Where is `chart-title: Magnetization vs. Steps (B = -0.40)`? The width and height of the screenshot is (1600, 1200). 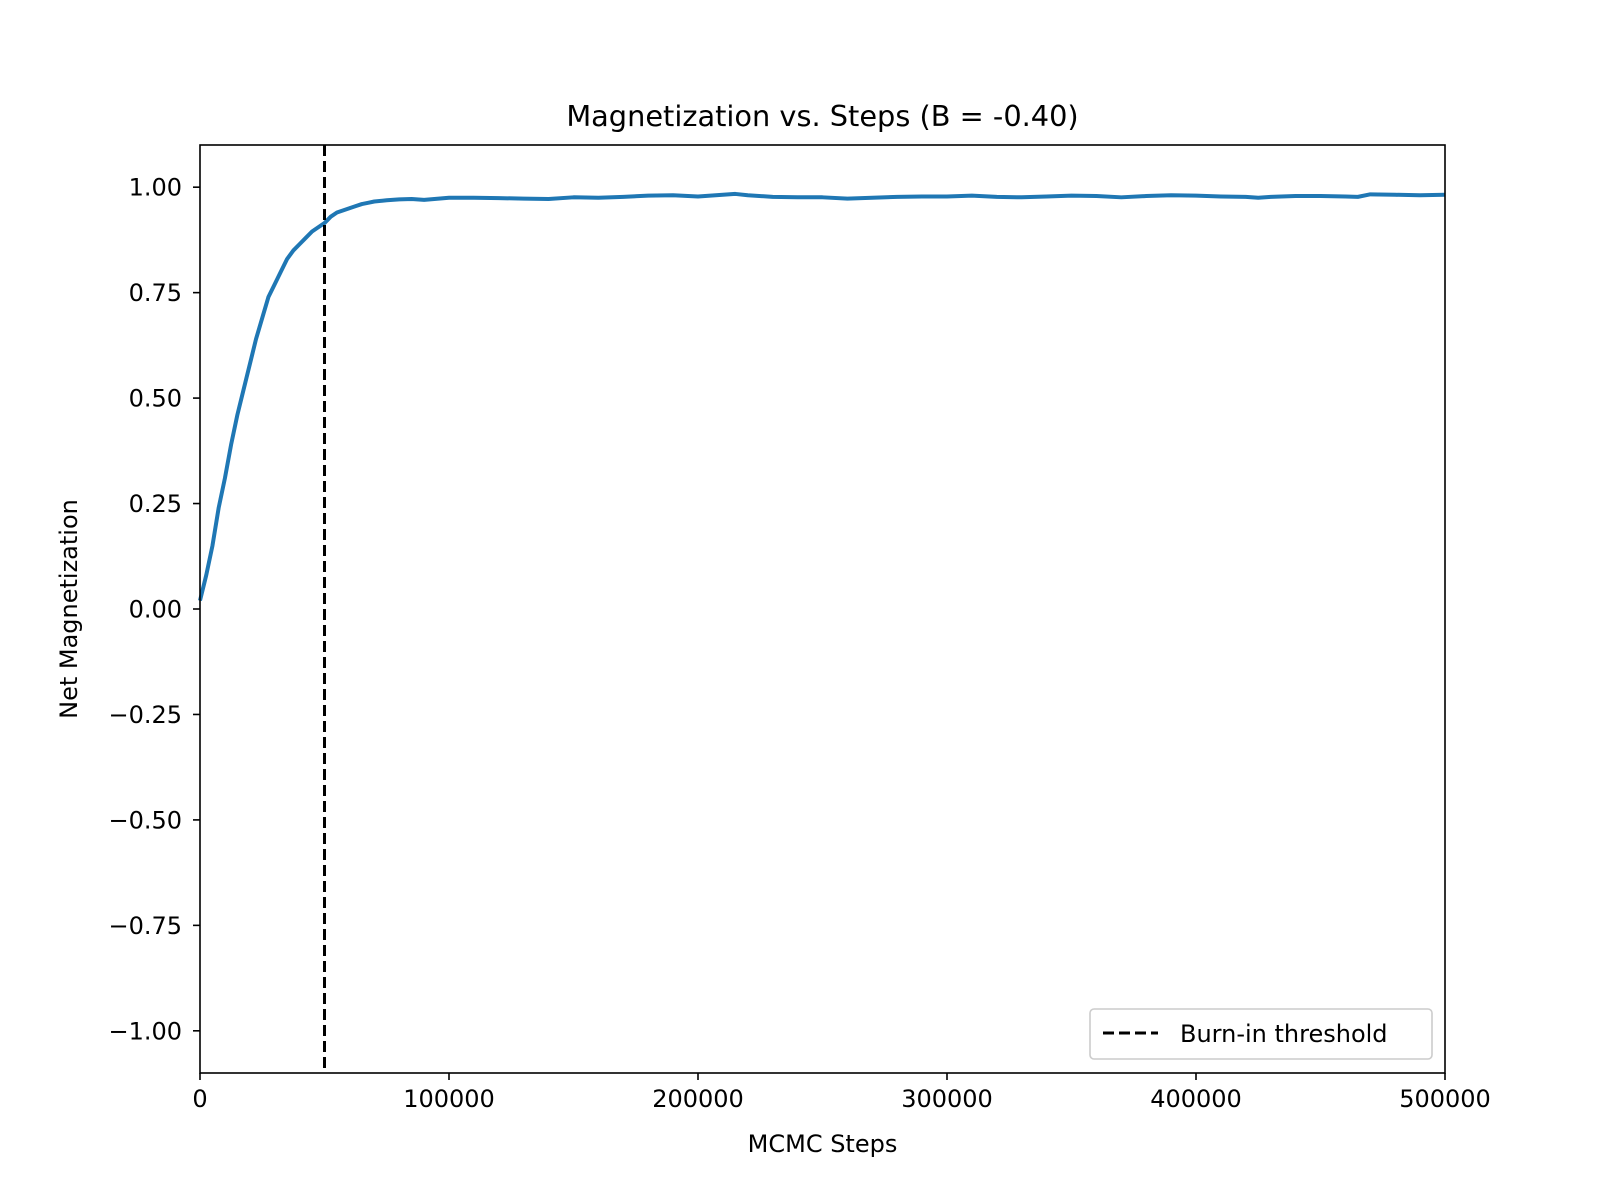
chart-title: Magnetization vs. Steps (B = -0.40) is located at coordinates (822, 116).